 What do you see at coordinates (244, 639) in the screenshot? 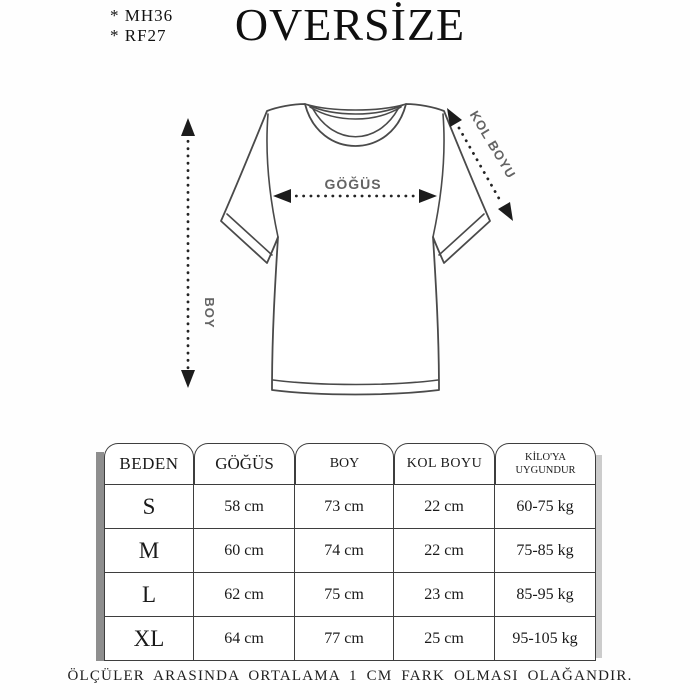
I see `chest-cell: 64 cm` at bounding box center [244, 639].